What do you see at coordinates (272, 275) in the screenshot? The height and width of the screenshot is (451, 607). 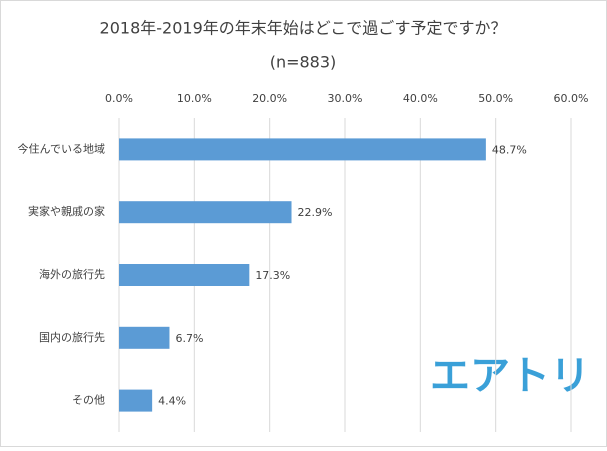 I see `data-label: 17.3%` at bounding box center [272, 275].